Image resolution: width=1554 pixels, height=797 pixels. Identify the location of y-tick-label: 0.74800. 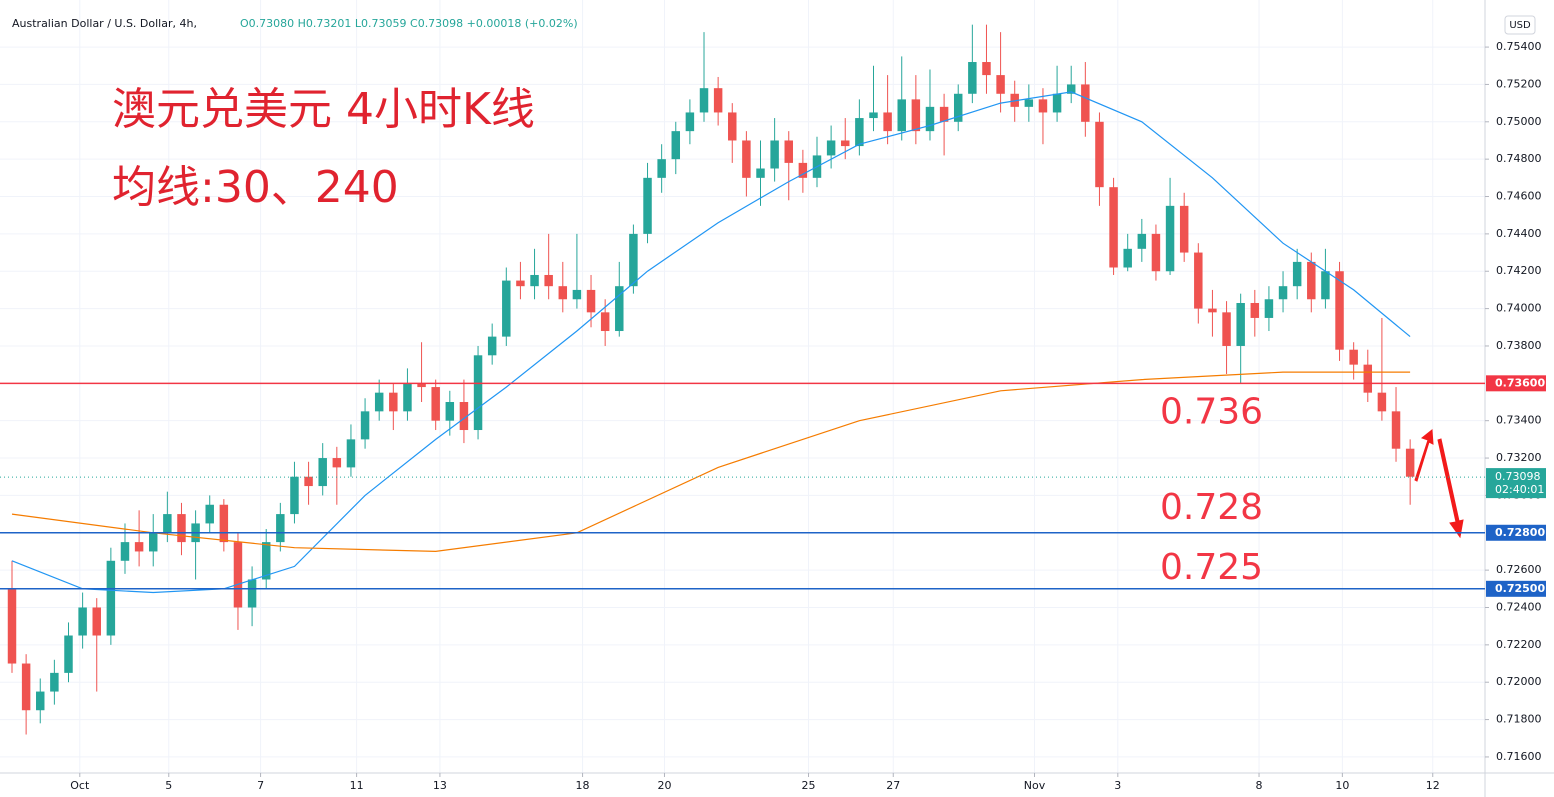
(1519, 158).